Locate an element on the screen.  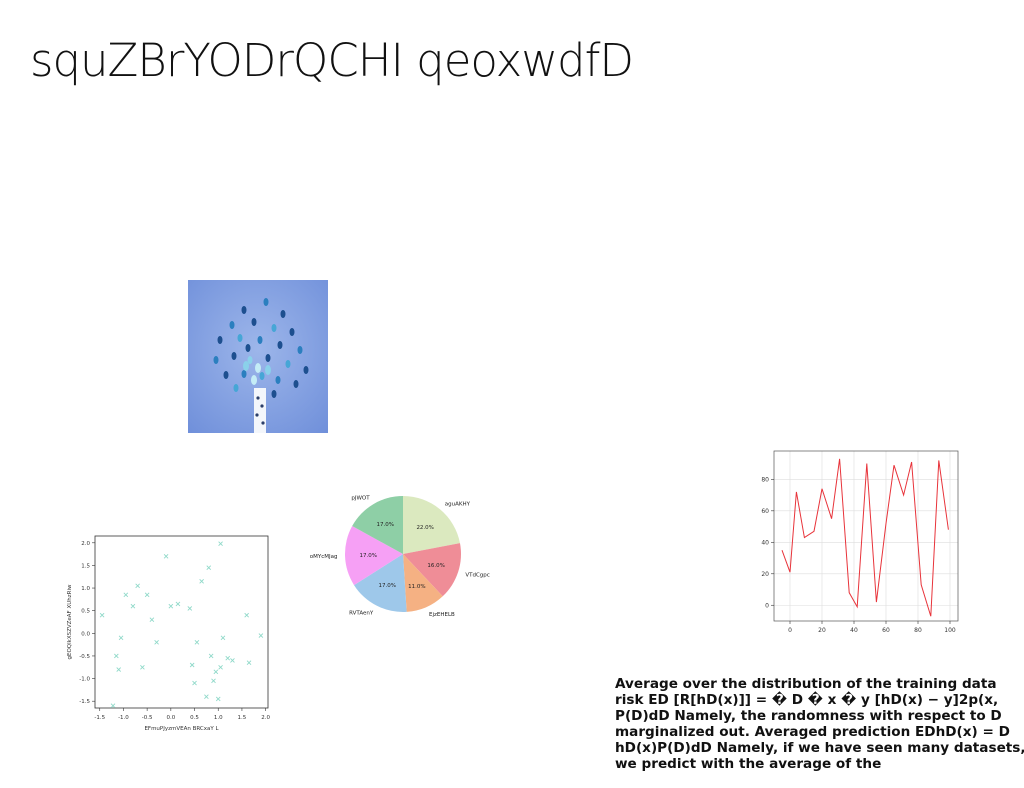
x-tick-label: 0.0 is located at coordinates (170, 718).